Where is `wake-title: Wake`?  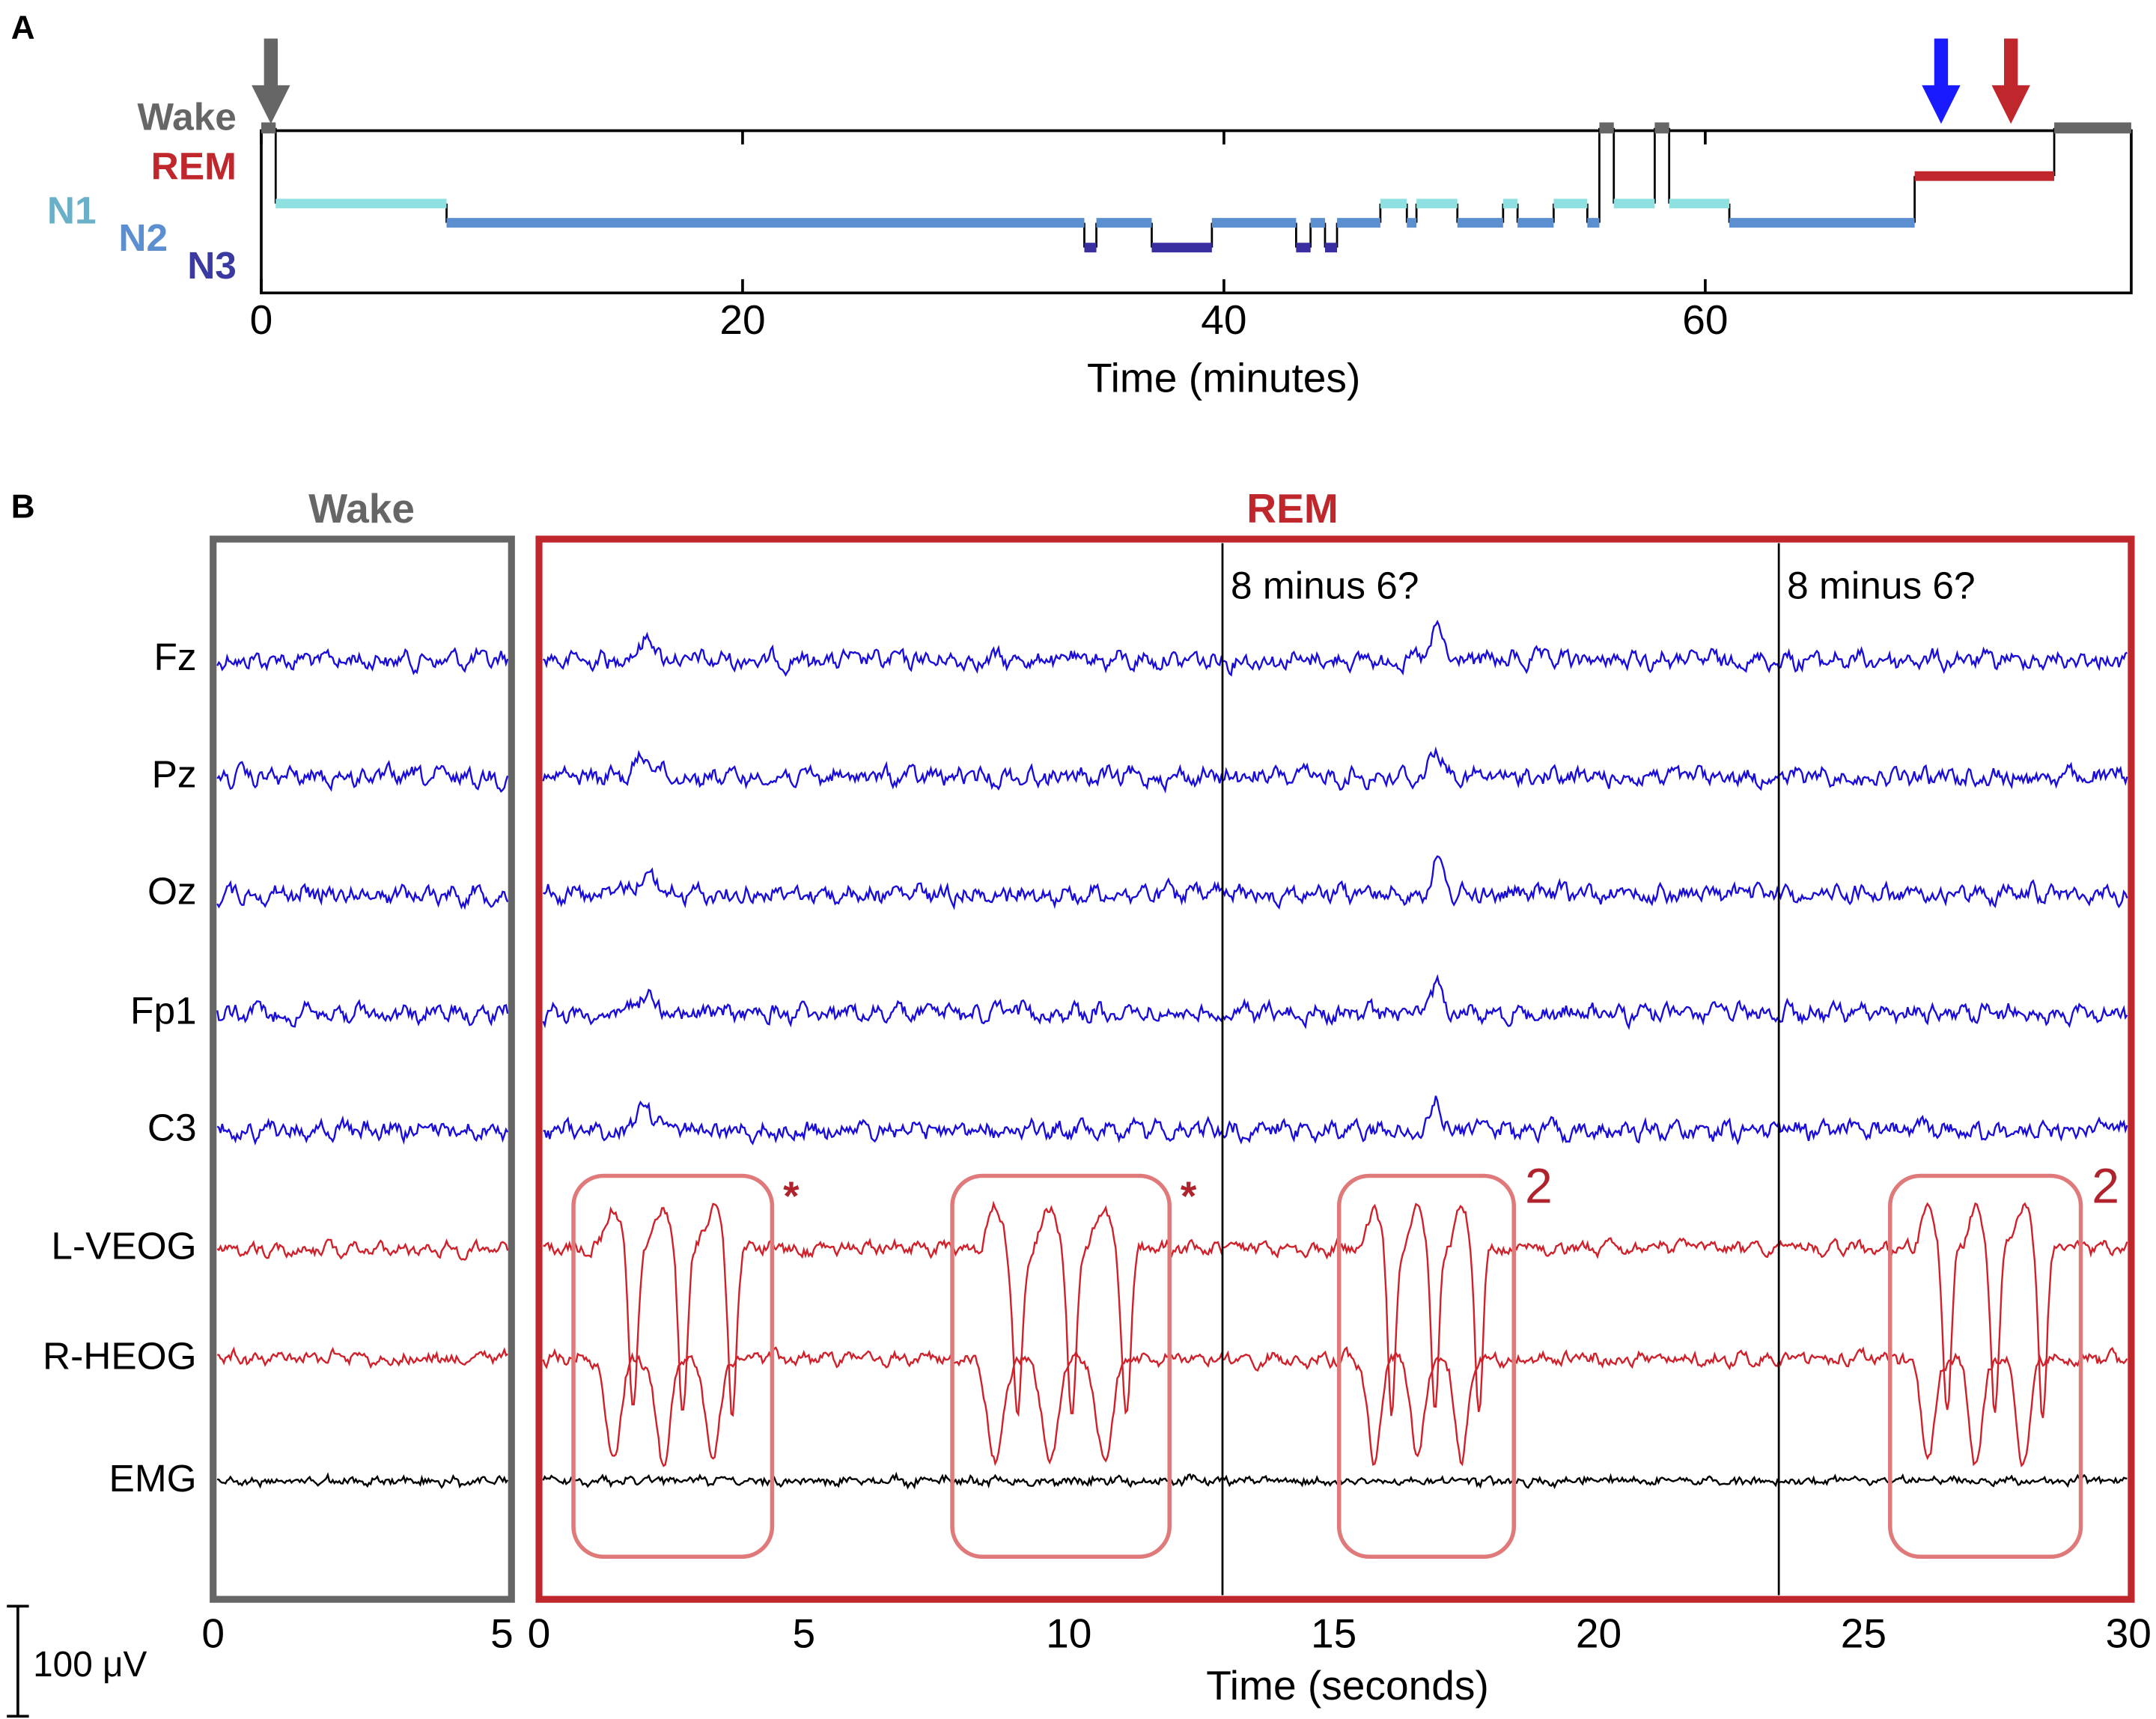 wake-title: Wake is located at coordinates (361, 508).